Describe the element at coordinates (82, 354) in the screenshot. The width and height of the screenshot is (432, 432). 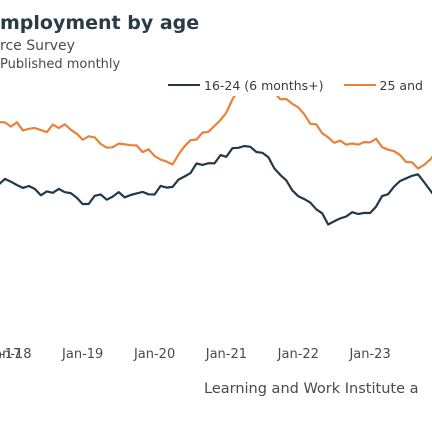
I see `x-tick-label: Jan-19` at that location.